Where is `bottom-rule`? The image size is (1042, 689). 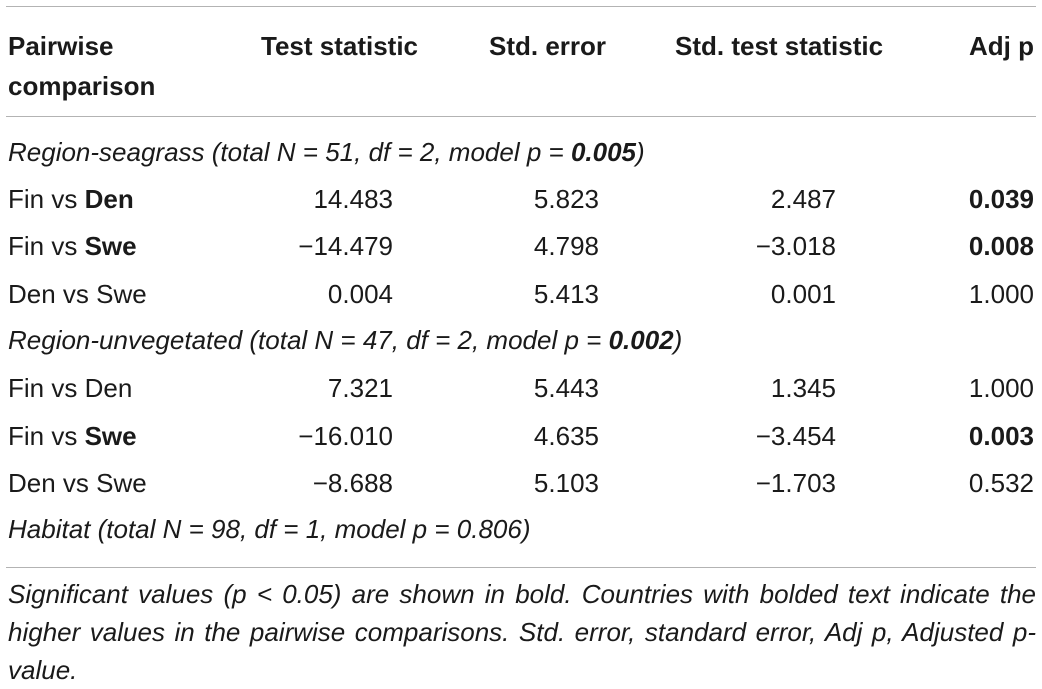 bottom-rule is located at coordinates (521, 567).